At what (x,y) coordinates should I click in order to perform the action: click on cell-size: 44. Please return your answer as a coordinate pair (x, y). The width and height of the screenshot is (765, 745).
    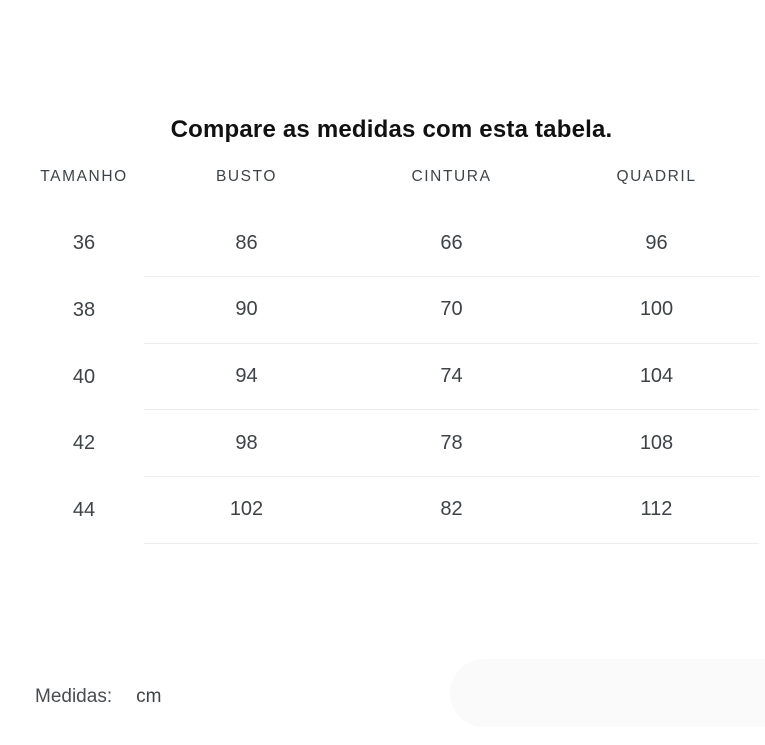
    Looking at the image, I should click on (84, 509).